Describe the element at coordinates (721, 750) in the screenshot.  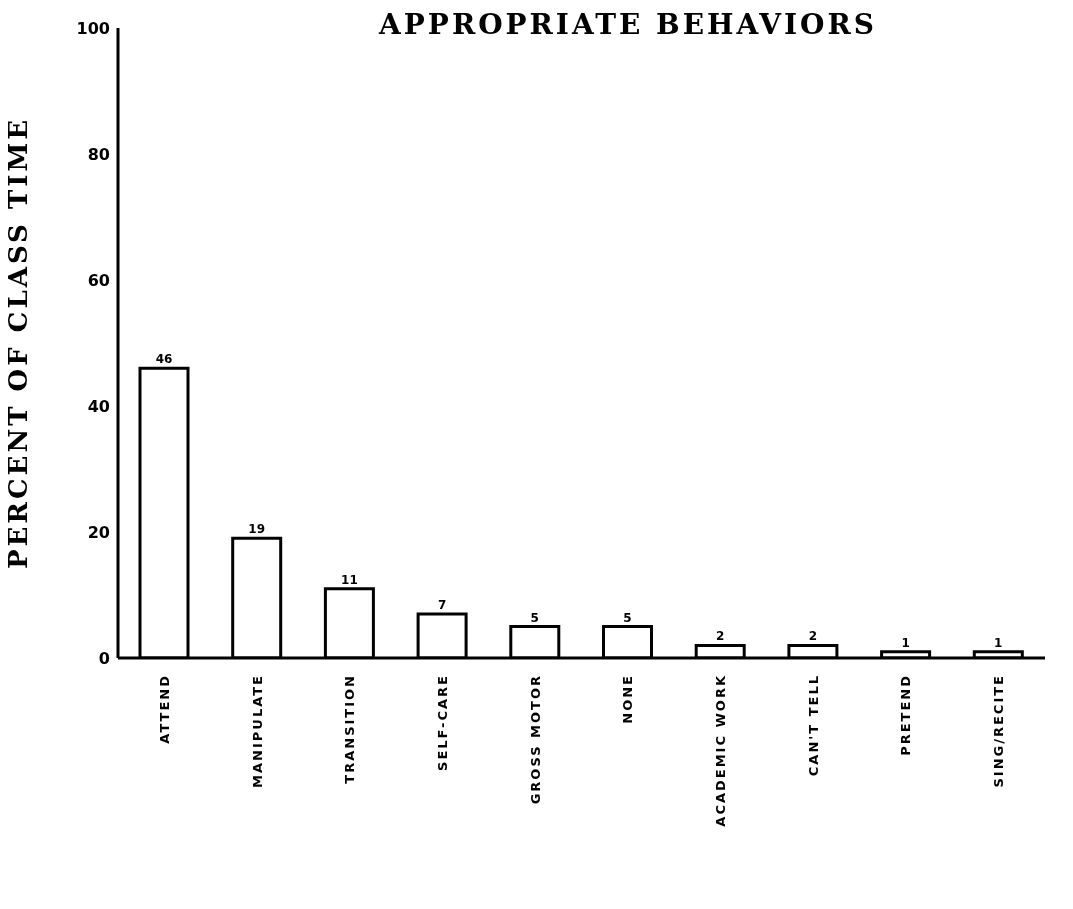
I see `x-tick-label: ACADEMIC WORK` at that location.